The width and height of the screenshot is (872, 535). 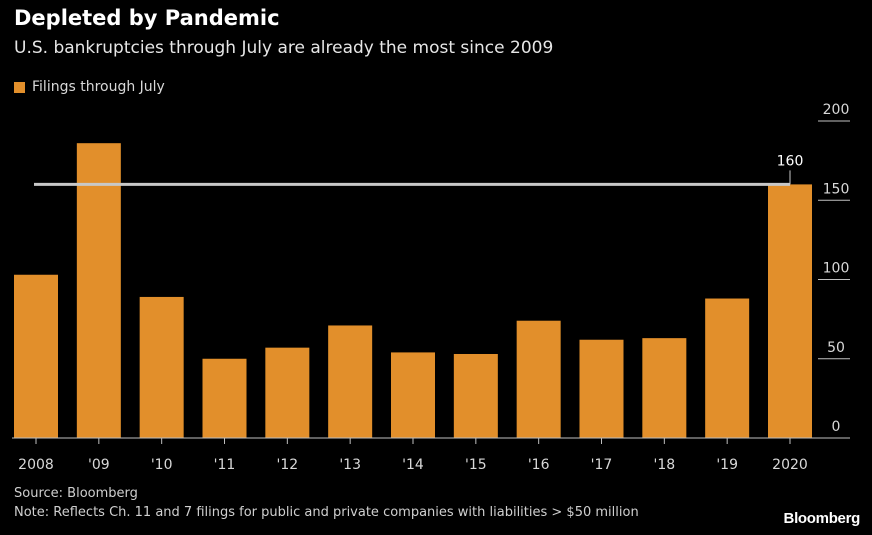 What do you see at coordinates (36, 465) in the screenshot?
I see `x-tick-label: 2008` at bounding box center [36, 465].